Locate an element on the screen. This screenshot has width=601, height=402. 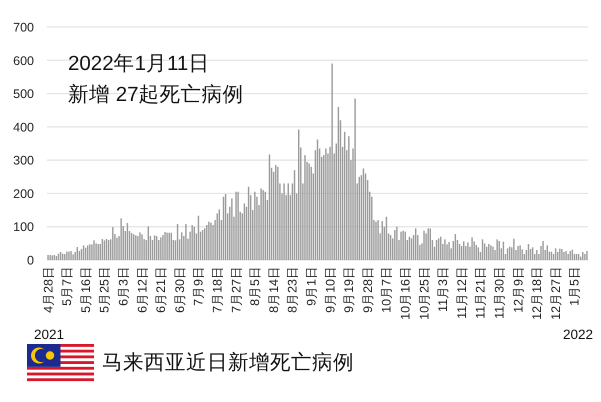
x-tick-label: 6月30日 is located at coordinates (179, 289).